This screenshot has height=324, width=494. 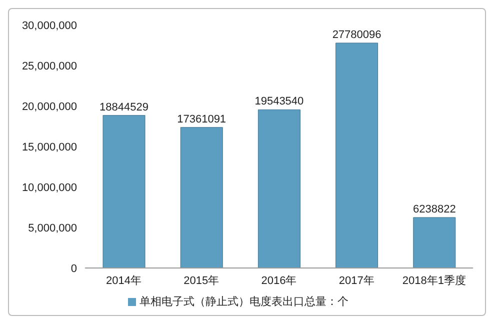 I want to click on data-label: 17361091, so click(x=201, y=119).